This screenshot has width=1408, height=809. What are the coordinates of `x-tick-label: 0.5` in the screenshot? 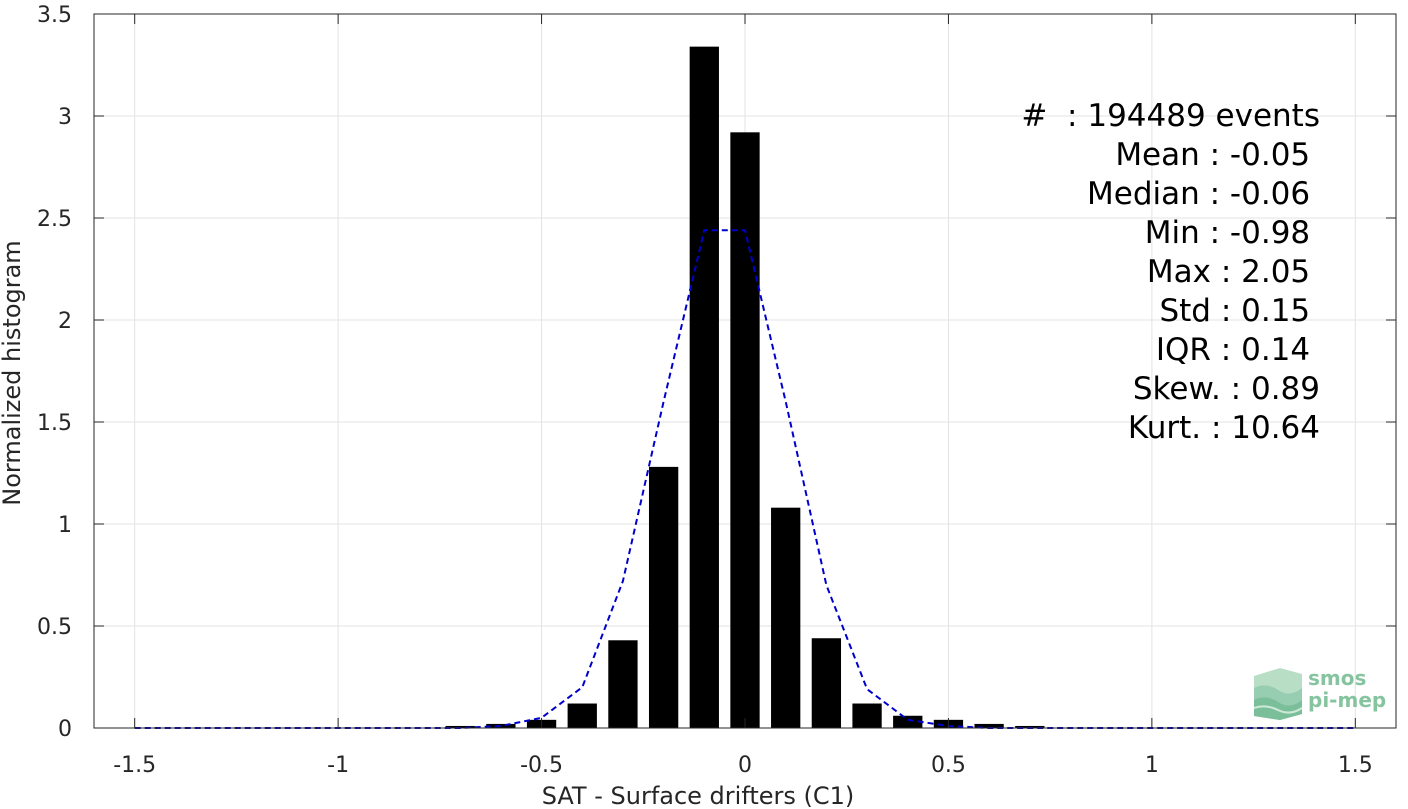 It's located at (948, 765).